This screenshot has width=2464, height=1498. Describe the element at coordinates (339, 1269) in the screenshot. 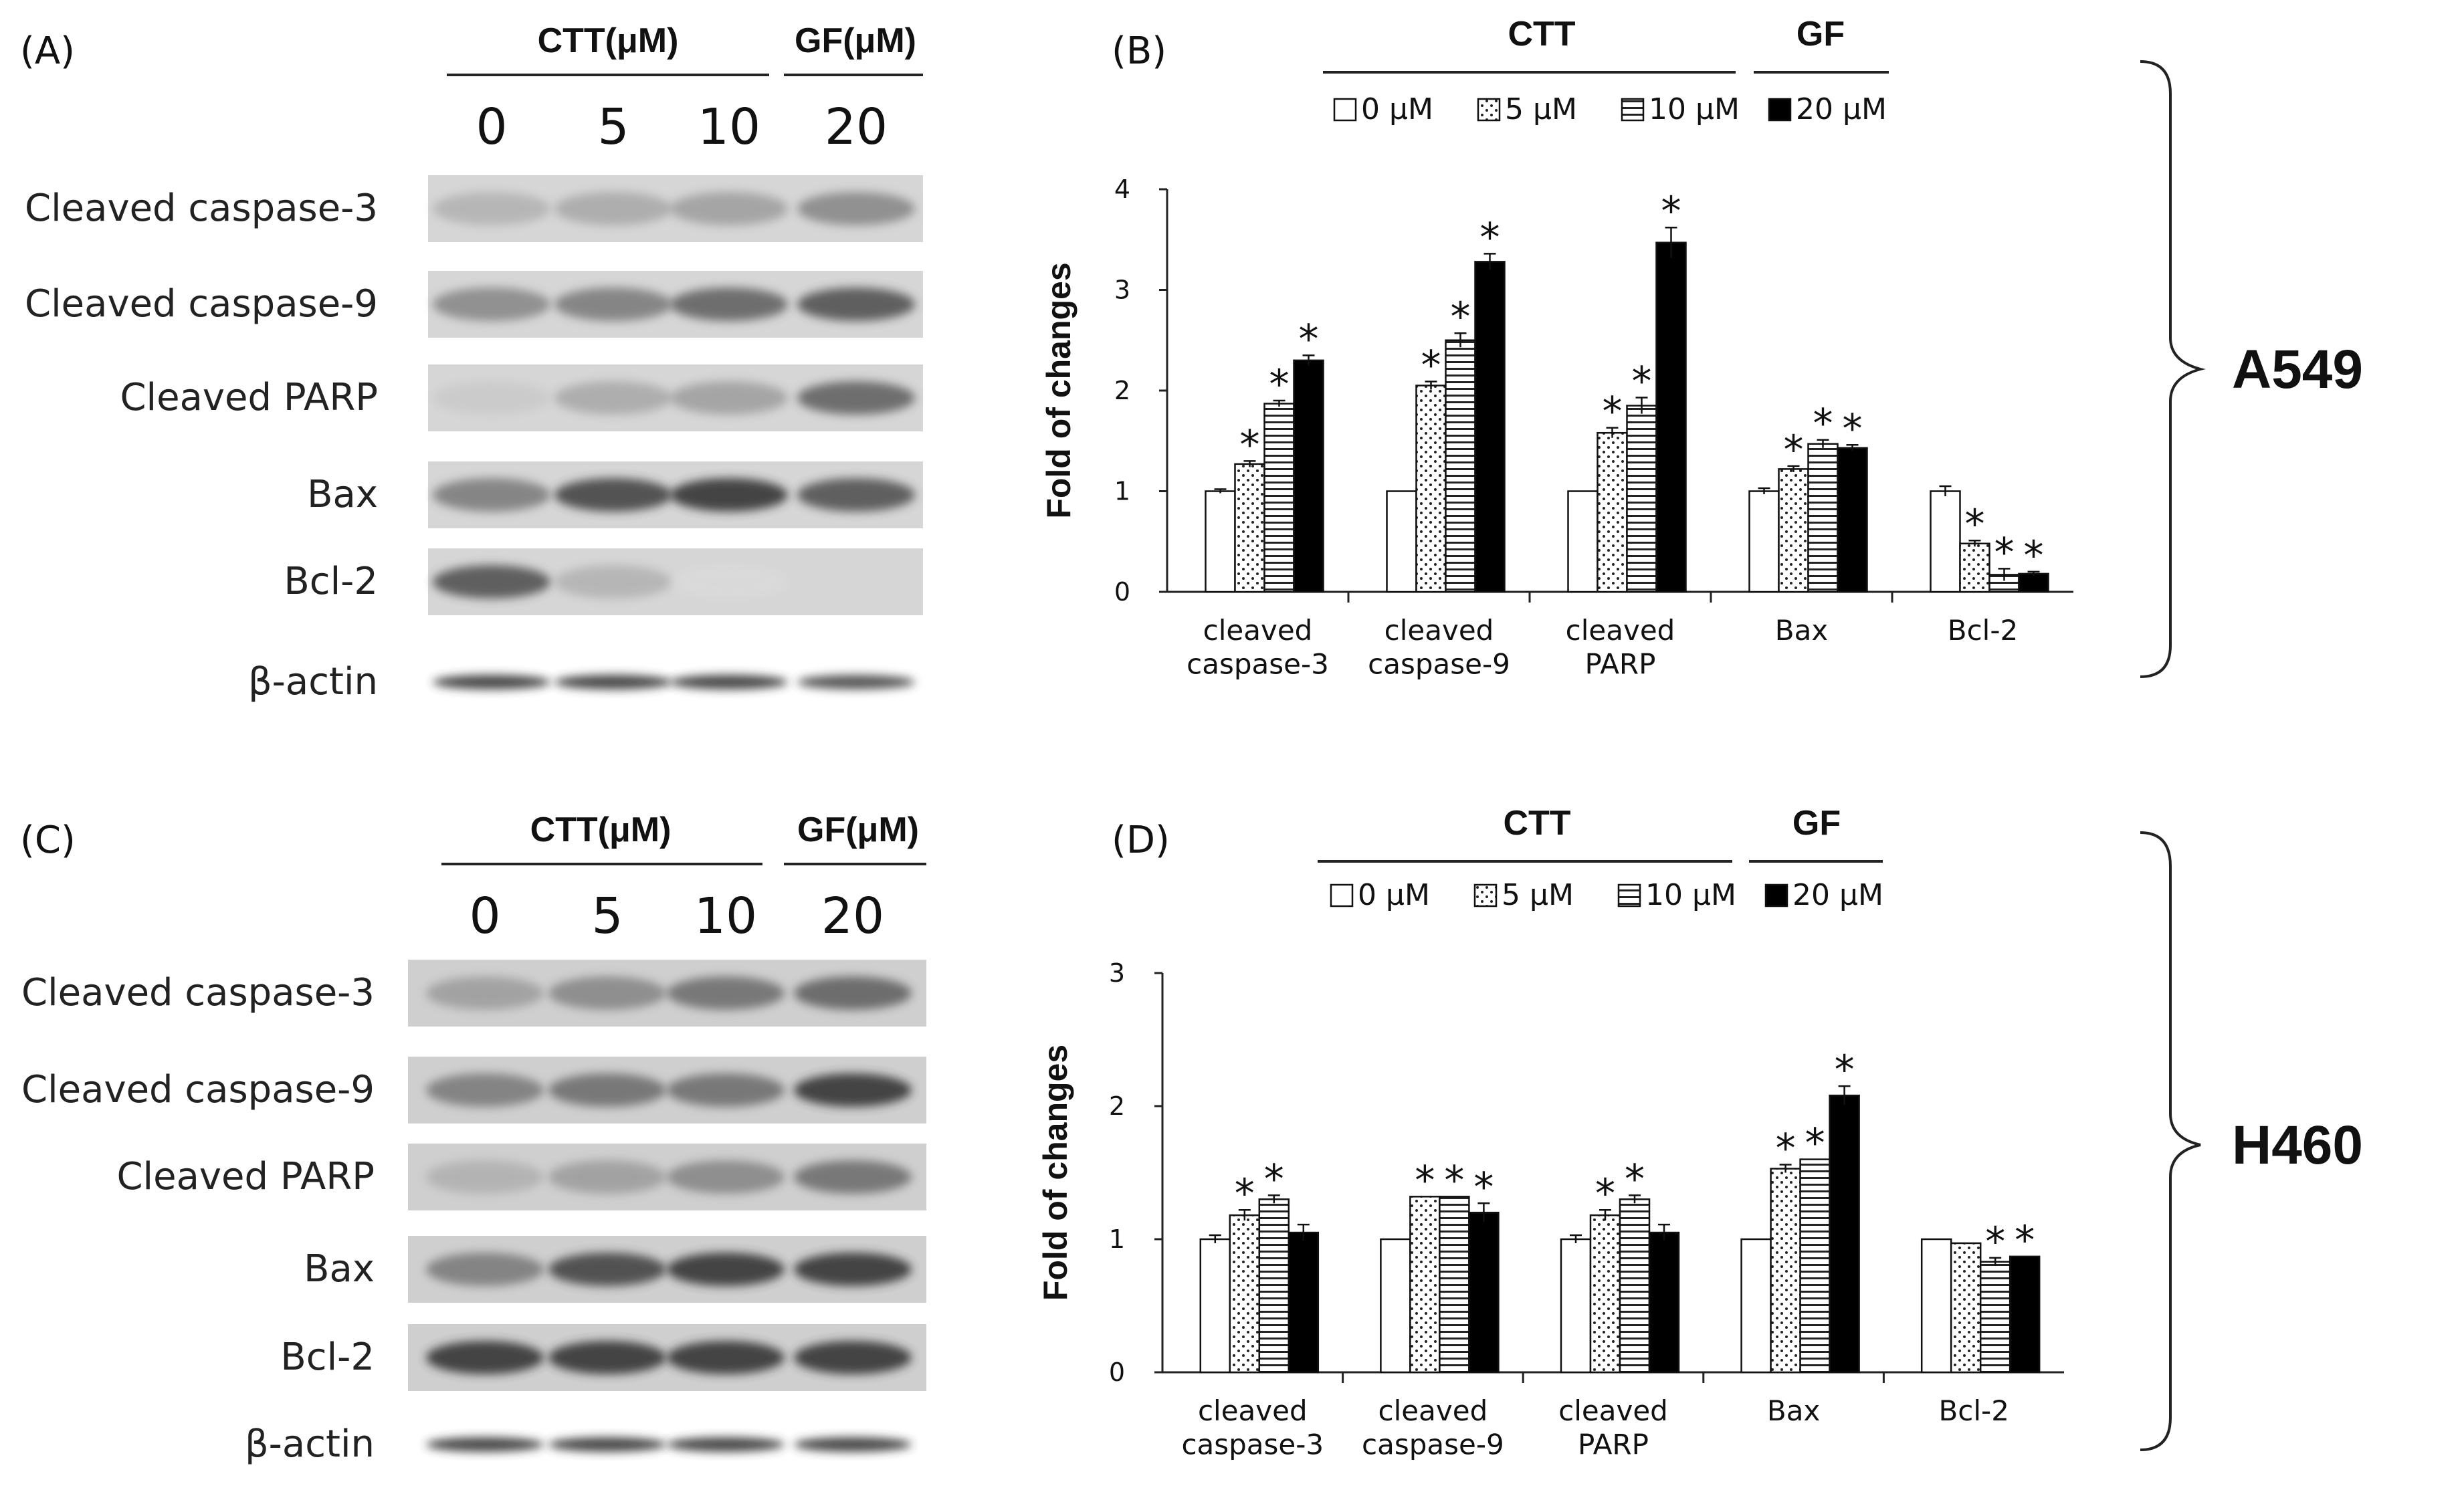

I see `blot-label: Bax` at that location.